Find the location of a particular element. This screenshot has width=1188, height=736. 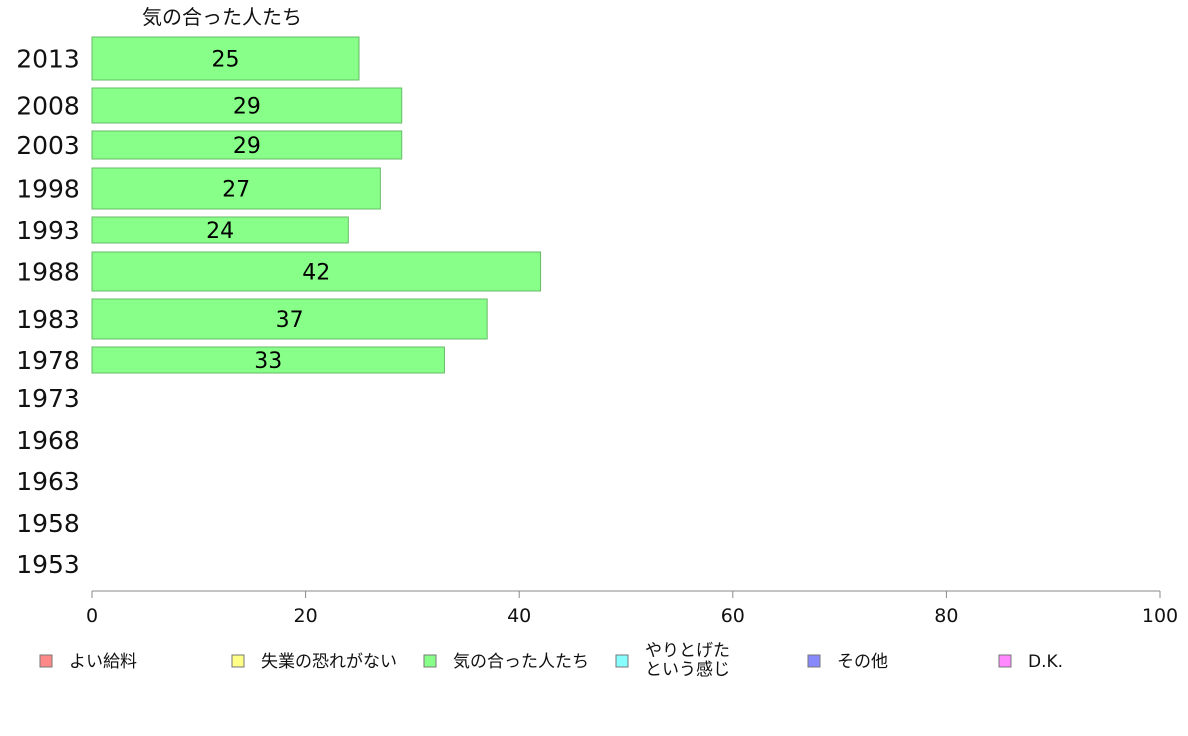

data-label: 33 is located at coordinates (268, 361).